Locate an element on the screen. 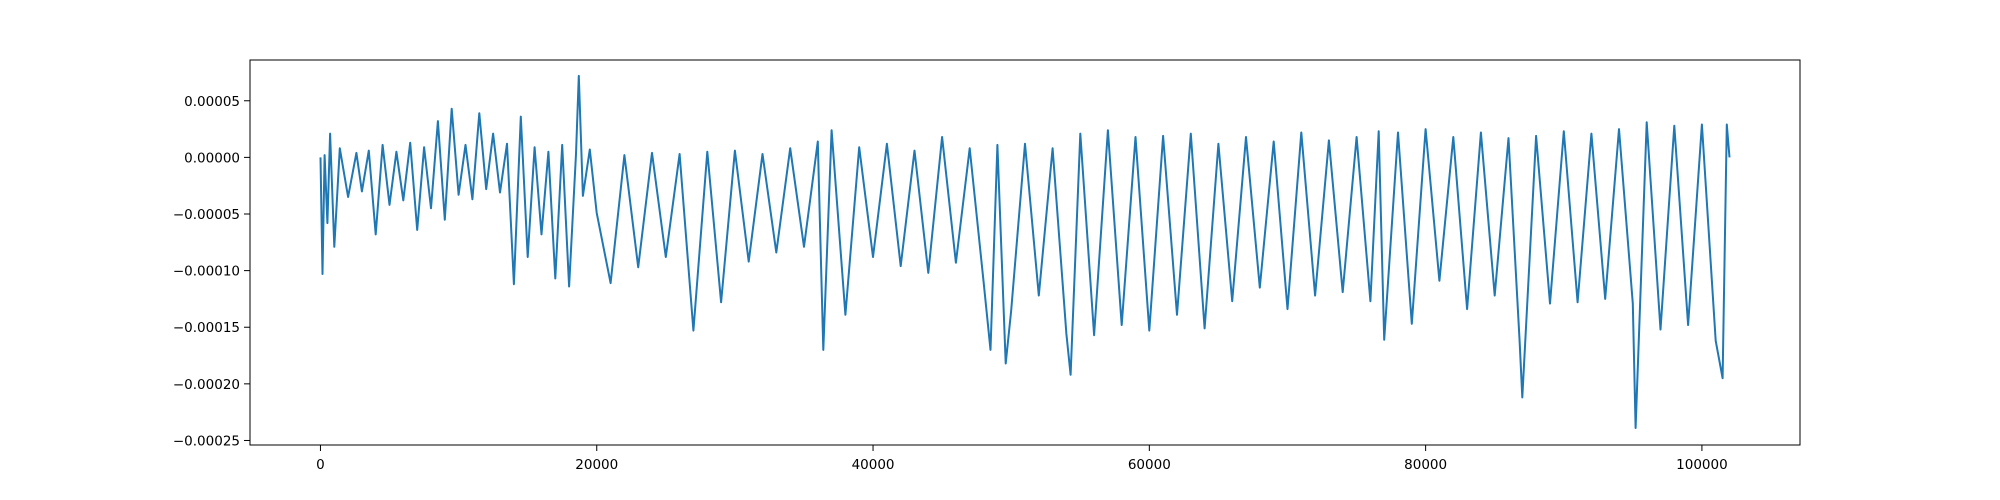 Image resolution: width=2000 pixels, height=500 pixels. y-tick-label: −0.00020 is located at coordinates (206, 385).